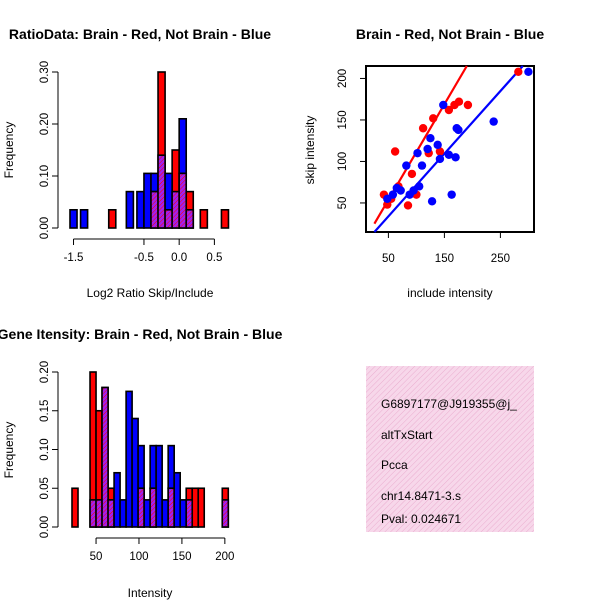  Describe the element at coordinates (446, 248) in the screenshot. I see `scatter-x-axis: 50 150 250` at that location.